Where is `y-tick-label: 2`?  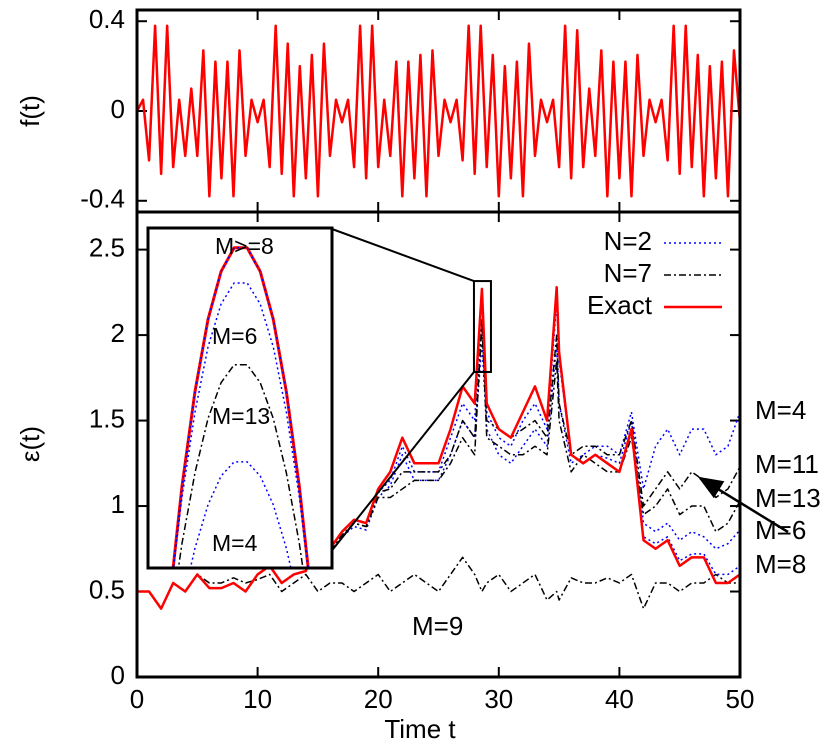 y-tick-label: 2 is located at coordinates (118, 333).